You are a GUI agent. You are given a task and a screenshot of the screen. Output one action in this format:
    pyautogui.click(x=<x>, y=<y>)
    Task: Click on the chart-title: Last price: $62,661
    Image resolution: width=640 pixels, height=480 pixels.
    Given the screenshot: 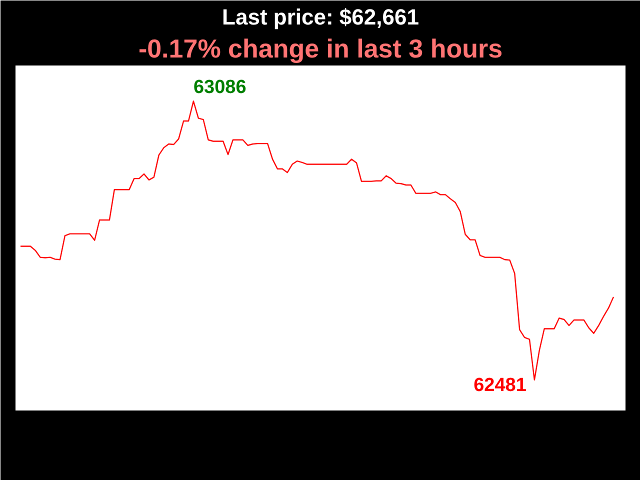 What is the action you would take?
    pyautogui.click(x=320, y=17)
    